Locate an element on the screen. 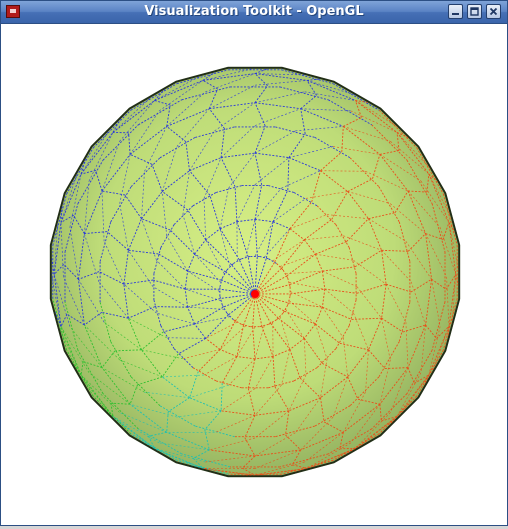  maximize-icon is located at coordinates (474, 11).